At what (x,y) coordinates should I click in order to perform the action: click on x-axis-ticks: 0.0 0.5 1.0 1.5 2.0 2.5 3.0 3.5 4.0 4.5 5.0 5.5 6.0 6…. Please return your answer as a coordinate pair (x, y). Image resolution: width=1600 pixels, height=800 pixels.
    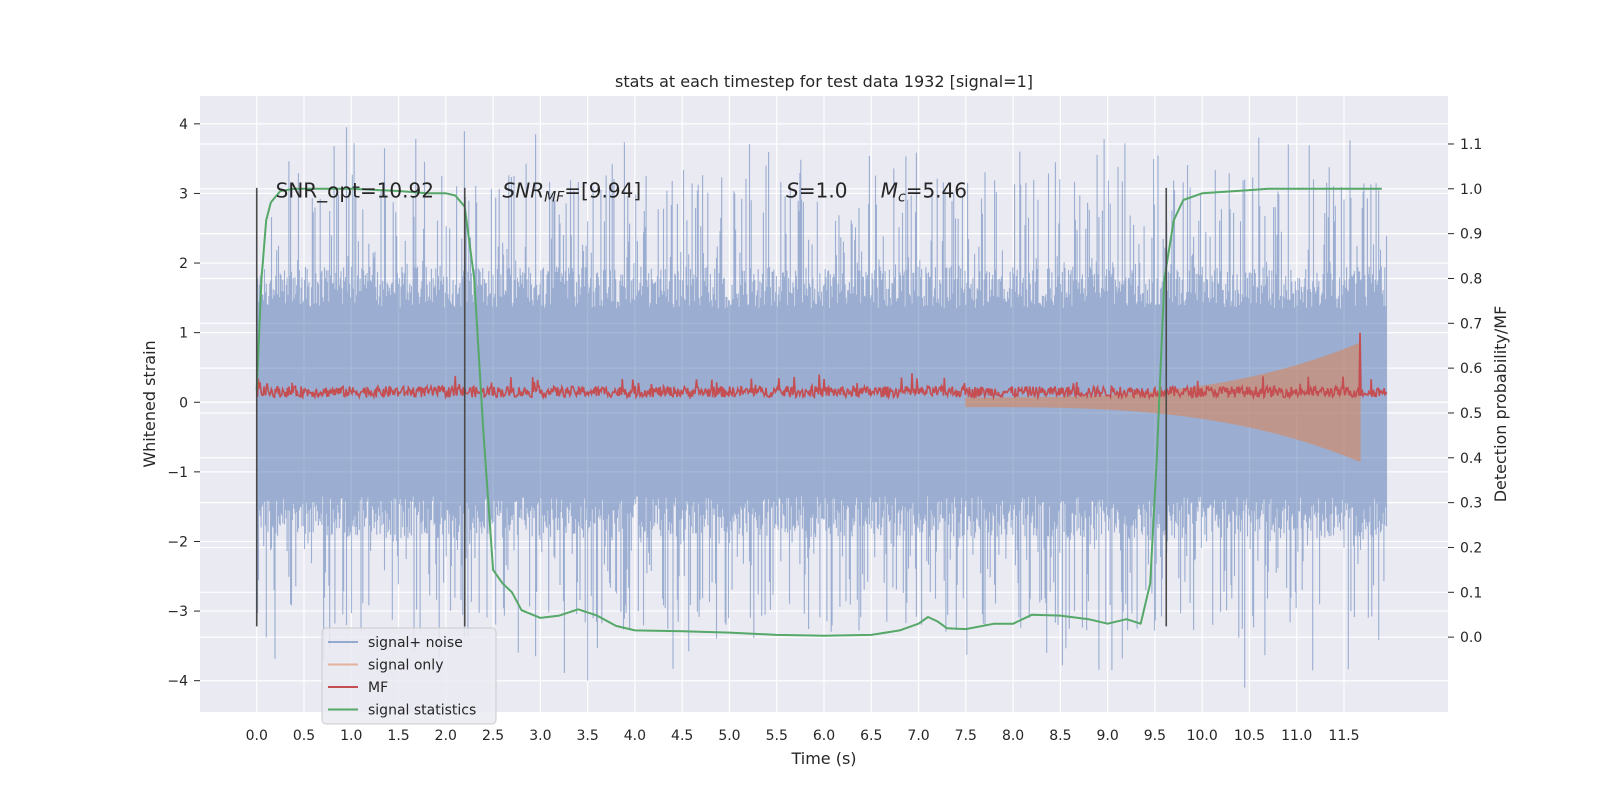
    Looking at the image, I should click on (803, 736).